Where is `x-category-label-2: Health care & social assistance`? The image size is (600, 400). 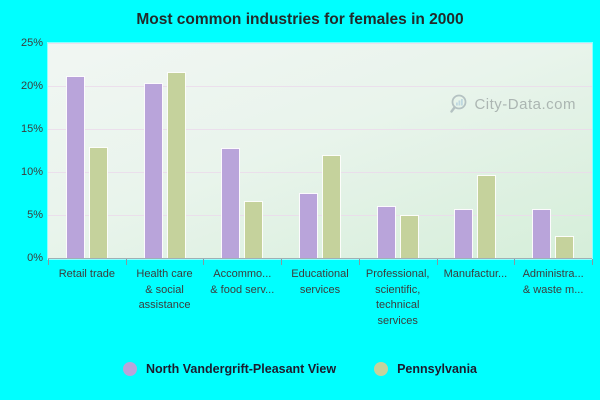
x-category-label-2: Health care & social assistance is located at coordinates (164, 289).